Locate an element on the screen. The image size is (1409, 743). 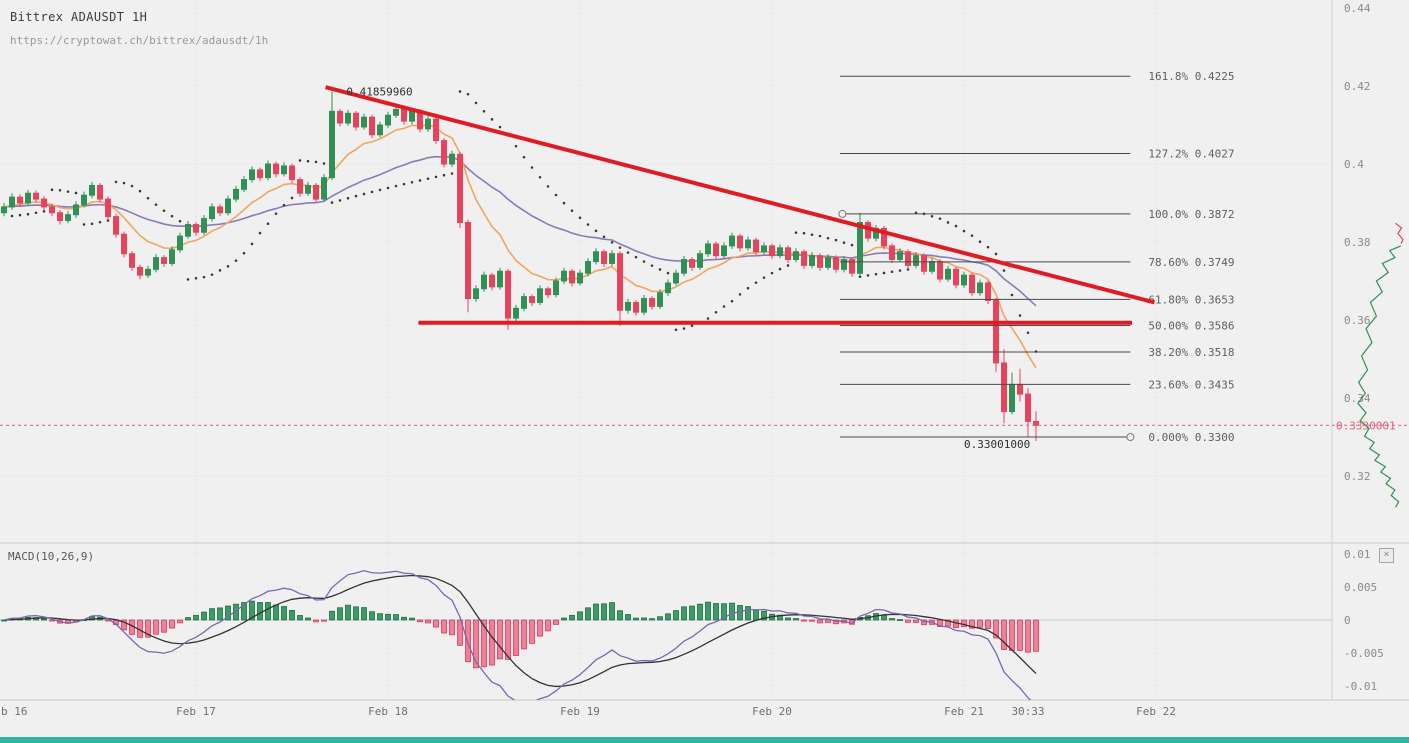
svg-text: b 16 is located at coordinates (14, 711).